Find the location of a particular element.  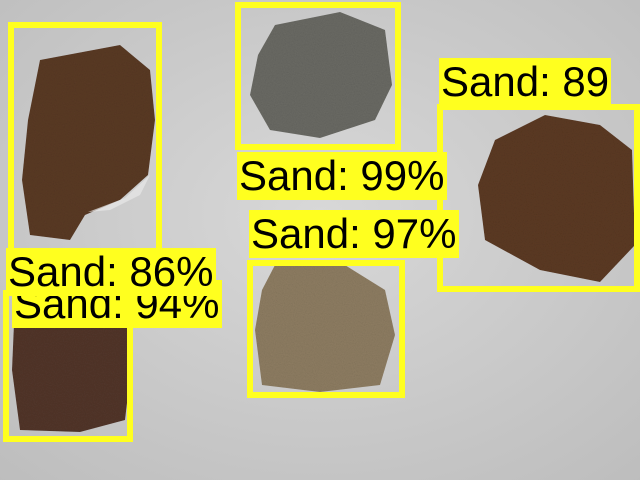

detection-label-4: Sand: 89 is located at coordinates (525, 82).